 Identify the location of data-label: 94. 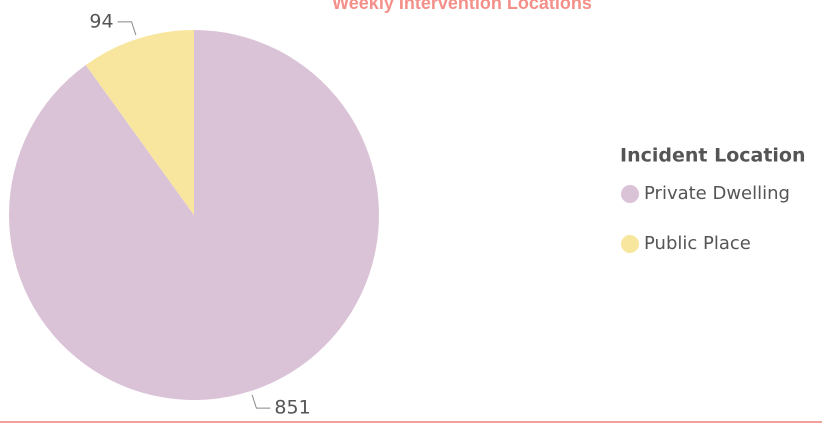
(101, 21).